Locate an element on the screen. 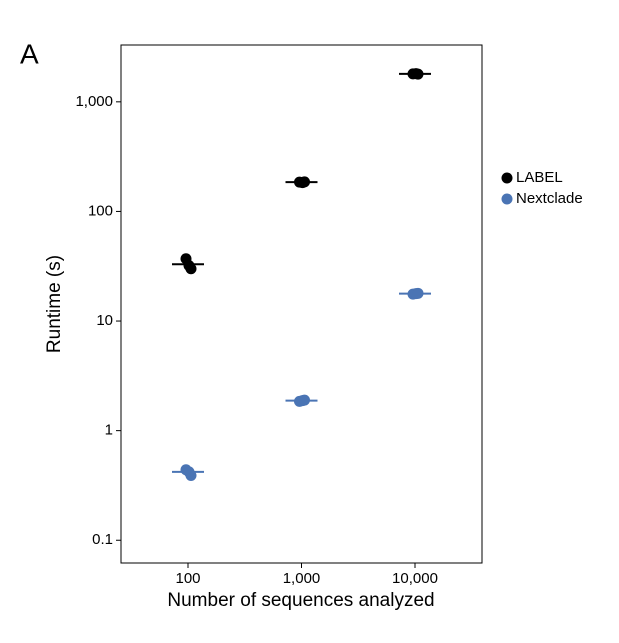 The image size is (619, 643). y-tick-label: 1,000 is located at coordinates (94, 101).